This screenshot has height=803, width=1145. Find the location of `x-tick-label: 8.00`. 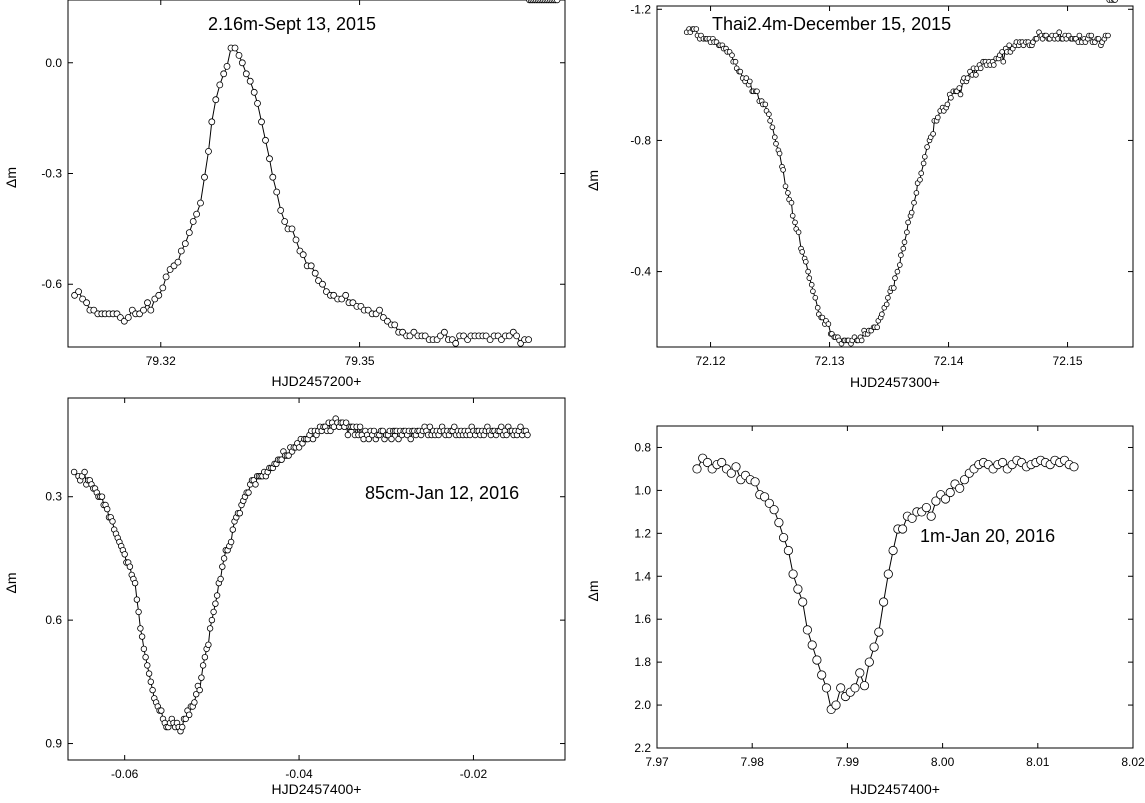

x-tick-label: 8.00 is located at coordinates (943, 762).